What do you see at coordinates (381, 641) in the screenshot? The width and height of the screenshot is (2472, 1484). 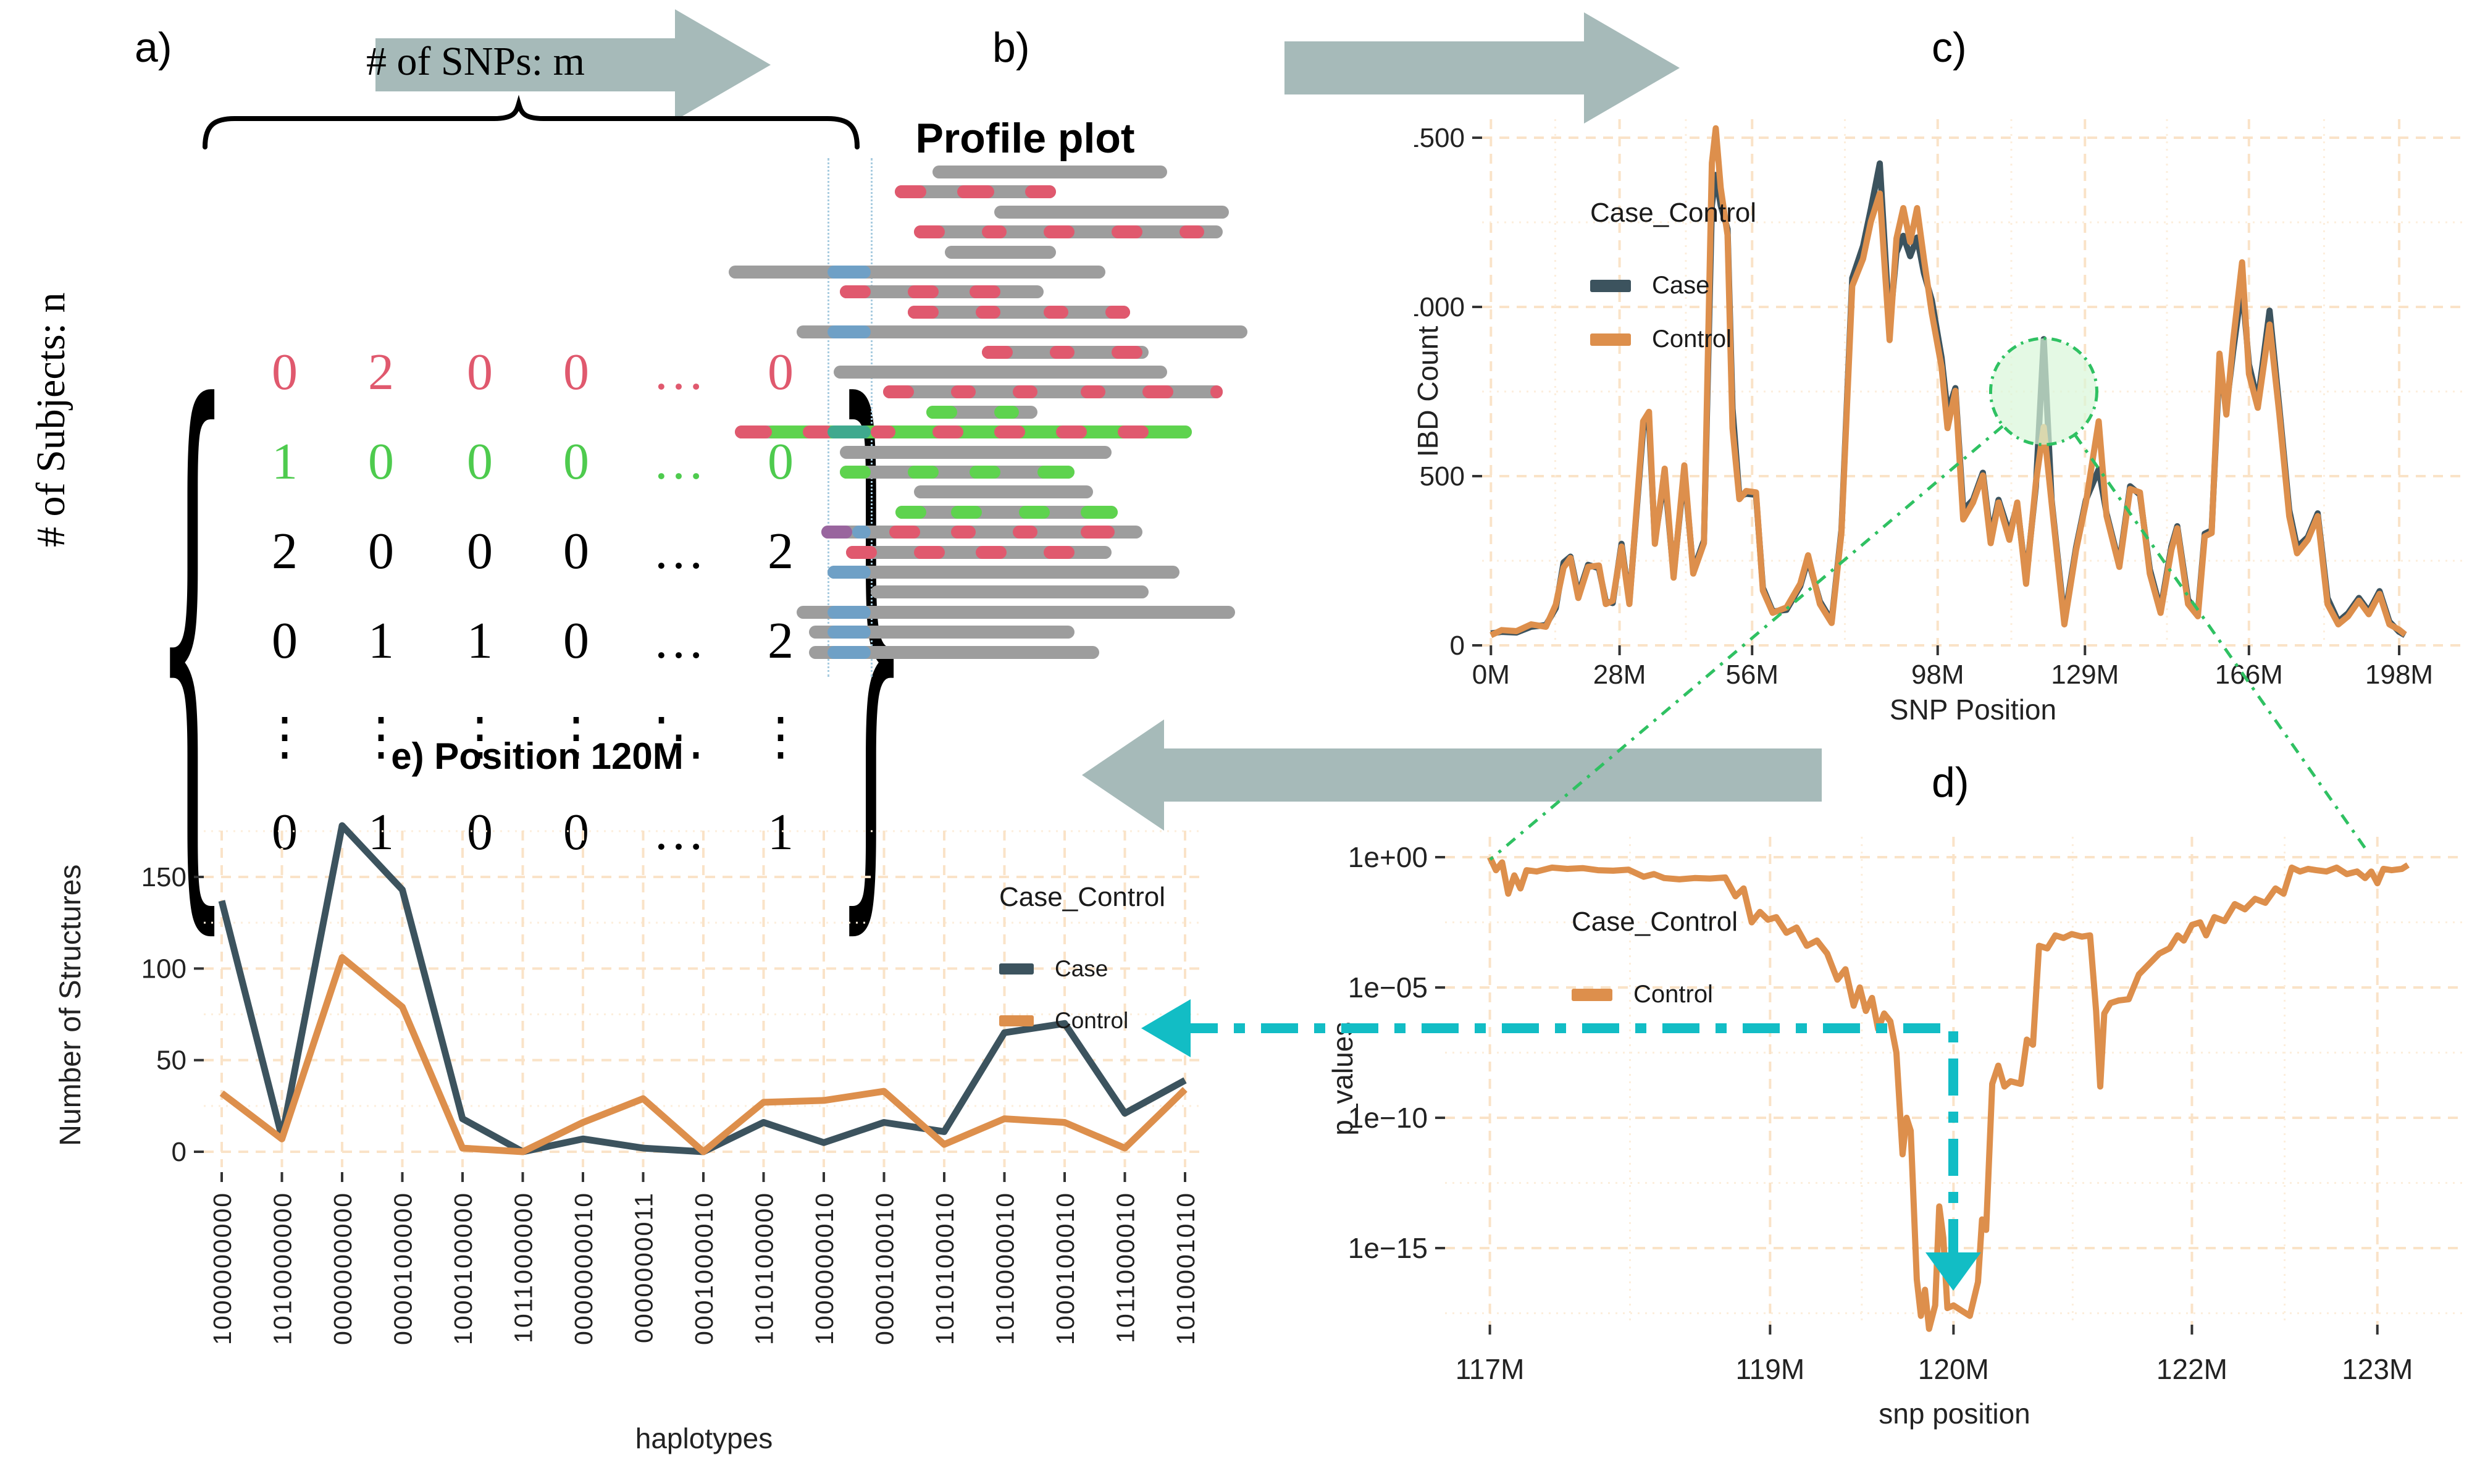 I see `matrix-cell-r3c1: 1` at bounding box center [381, 641].